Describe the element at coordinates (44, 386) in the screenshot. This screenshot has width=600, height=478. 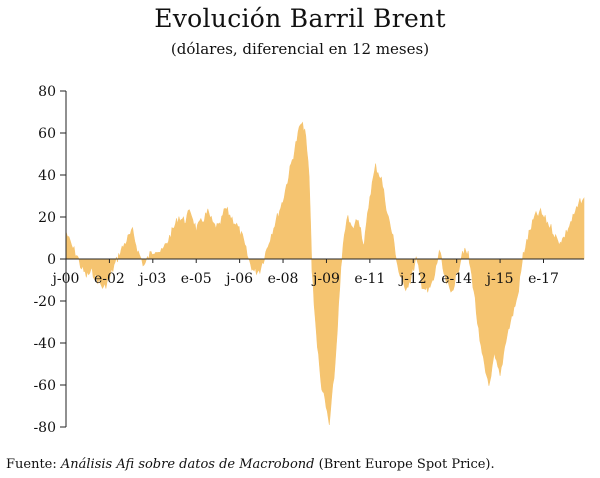
I see `y-tick-label: -60` at that location.